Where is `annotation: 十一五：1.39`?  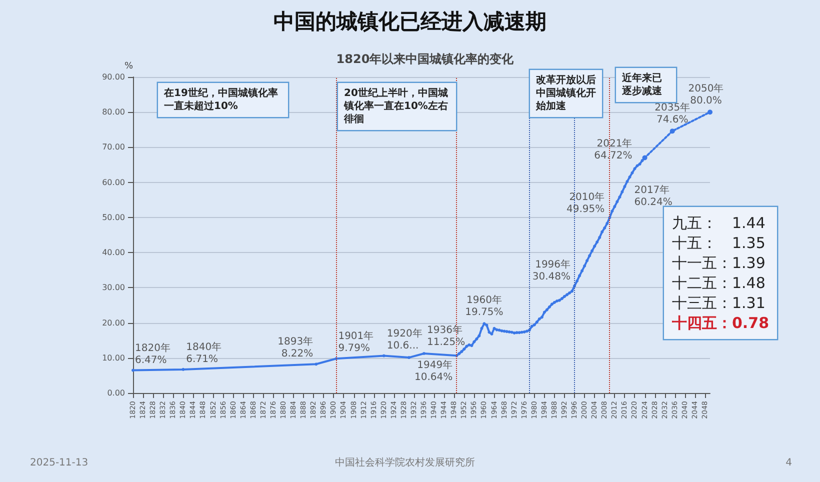
annotation: 十一五：1.39 is located at coordinates (719, 263).